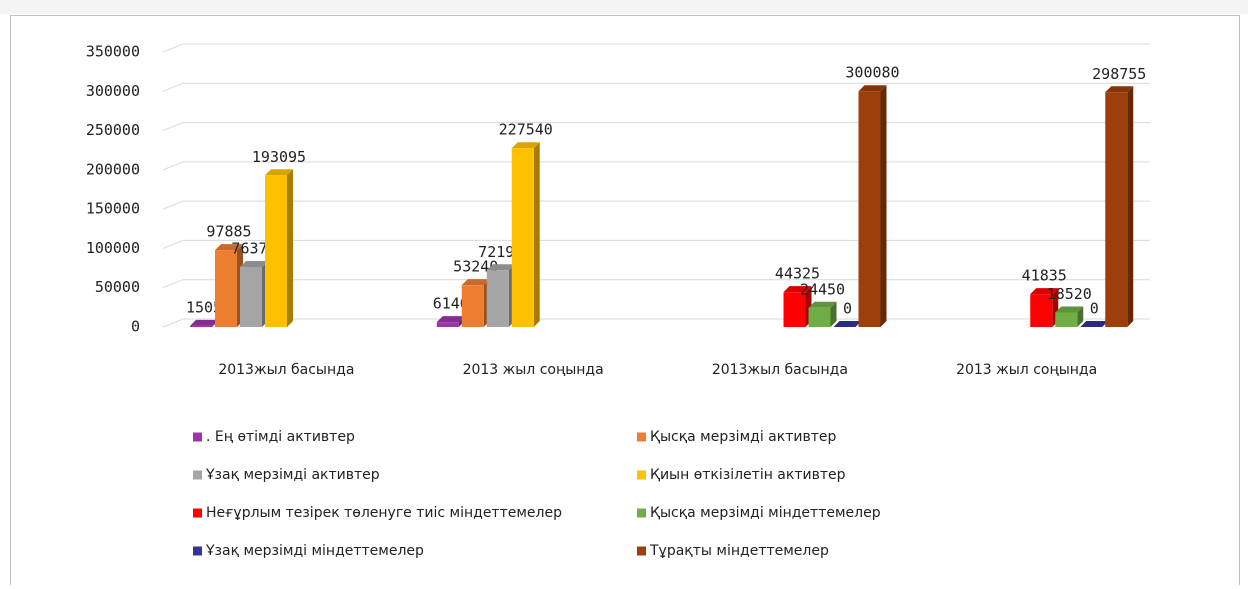 The width and height of the screenshot is (1248, 589). I want to click on legend-label: Ұзақ мерзімді активтер, so click(292, 475).